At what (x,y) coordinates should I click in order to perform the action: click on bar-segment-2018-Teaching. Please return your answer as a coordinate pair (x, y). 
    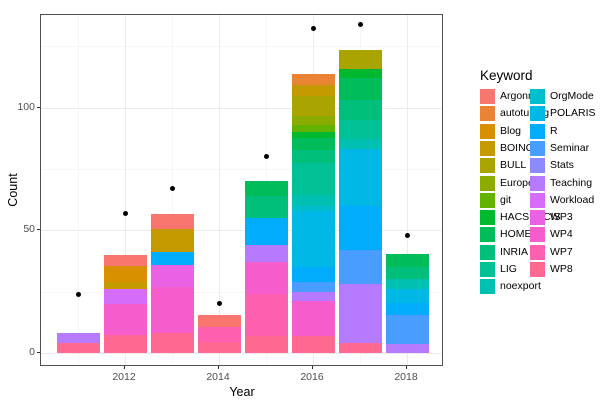
    Looking at the image, I should click on (407, 348).